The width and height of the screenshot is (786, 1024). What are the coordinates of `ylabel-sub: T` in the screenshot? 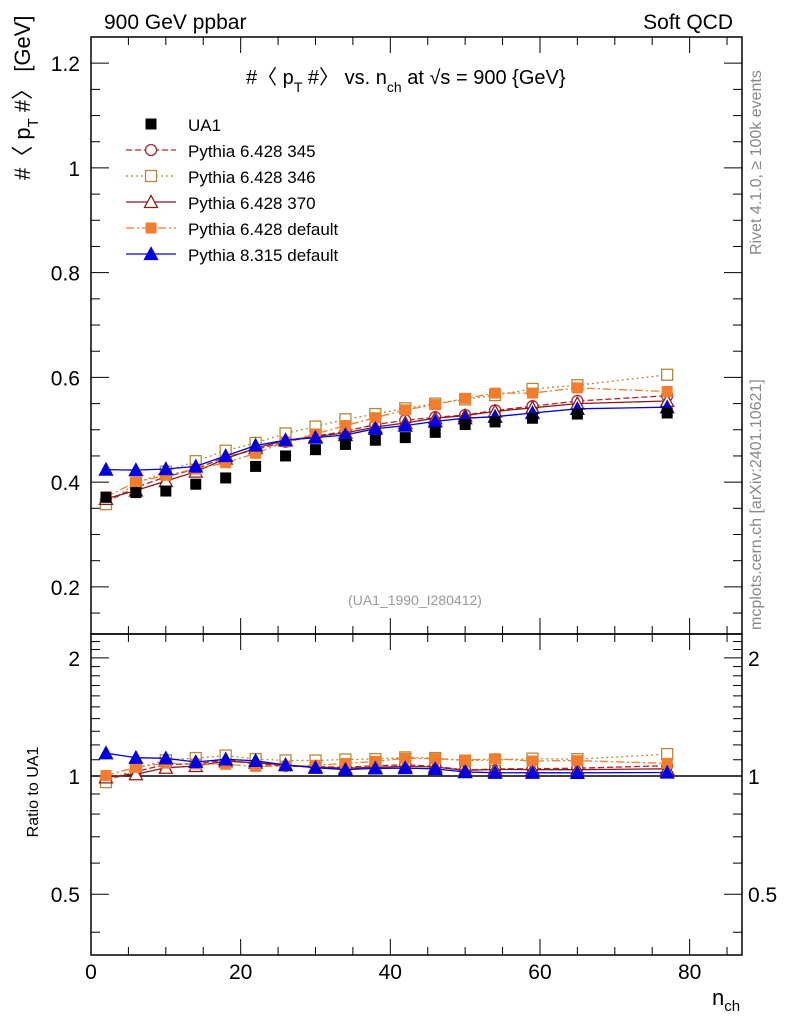 It's located at (33, 122).